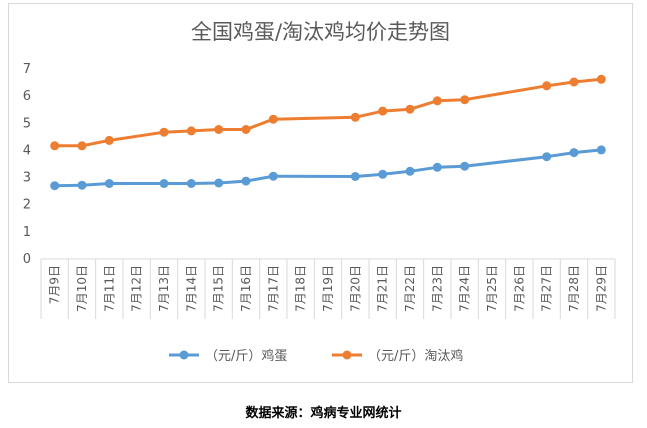  I want to click on x-tick-label: 7月25日, so click(492, 288).